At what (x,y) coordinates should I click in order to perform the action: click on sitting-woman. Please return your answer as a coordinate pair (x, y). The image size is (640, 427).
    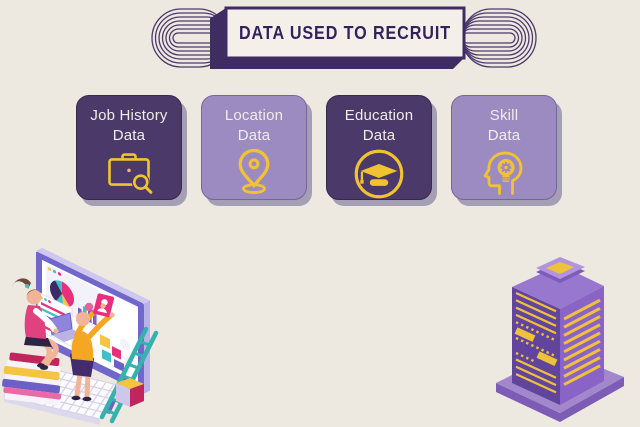
    Looking at the image, I should click on (48, 324).